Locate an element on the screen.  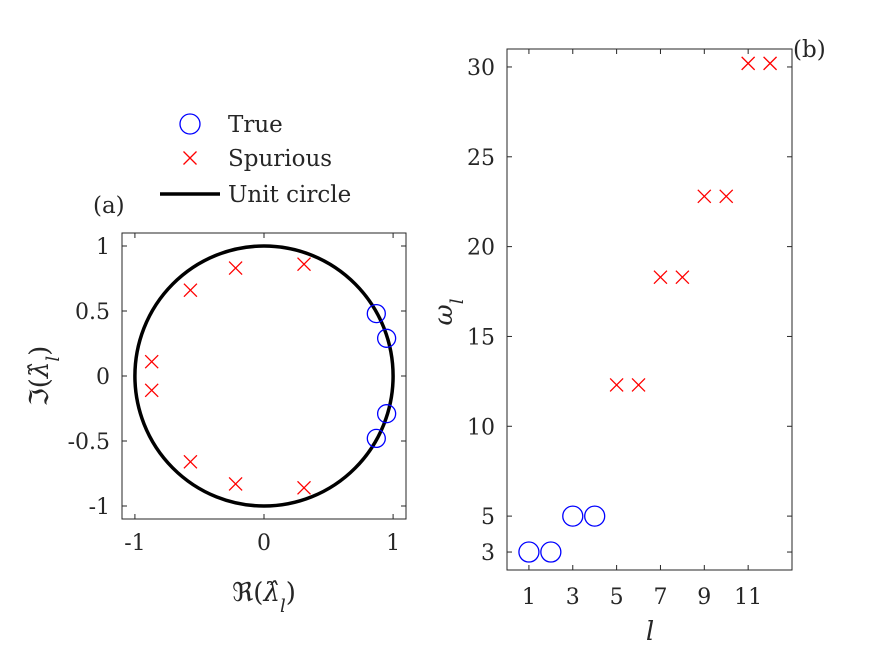
legend: True Spurious Unit circle is located at coordinates (255, 160).